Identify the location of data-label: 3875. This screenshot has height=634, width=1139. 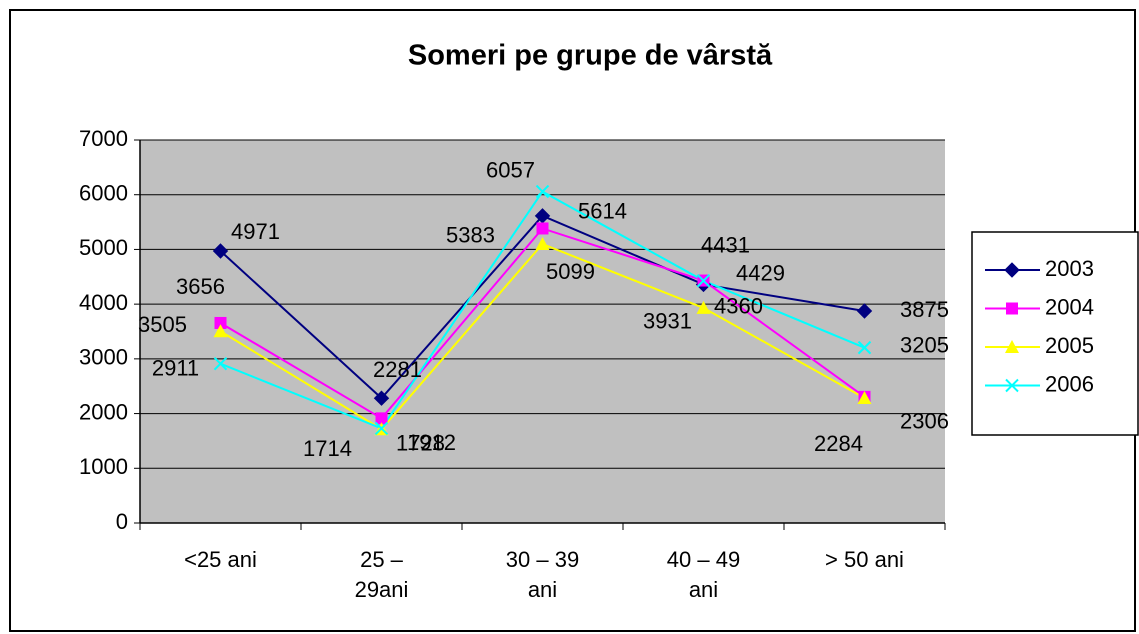
(924, 309).